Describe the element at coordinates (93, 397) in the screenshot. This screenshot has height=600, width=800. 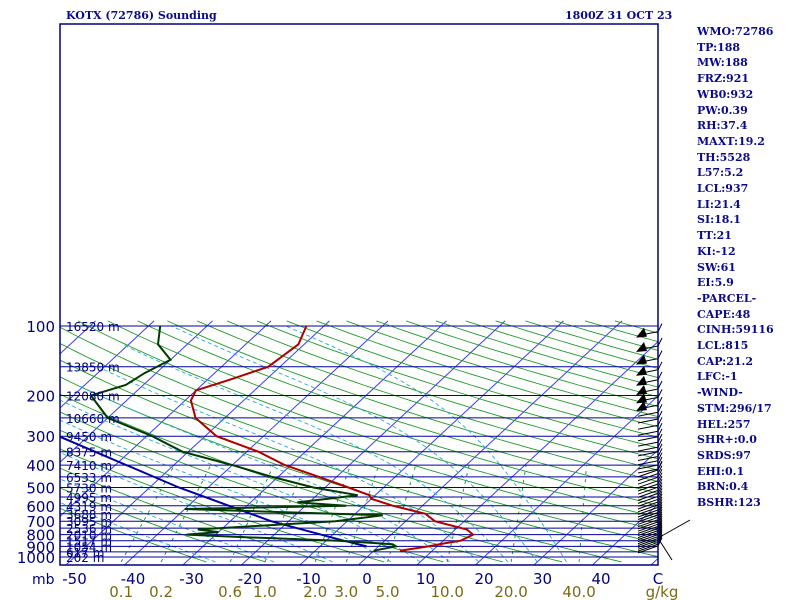
I see `height-label: 12080 m` at that location.